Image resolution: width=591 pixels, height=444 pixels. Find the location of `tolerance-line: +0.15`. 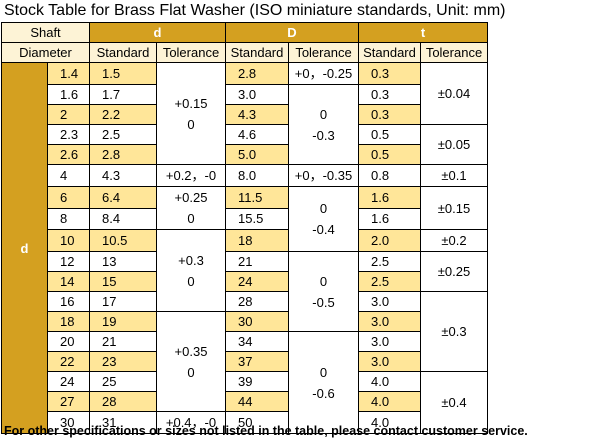

tolerance-line: +0.15 is located at coordinates (191, 103).